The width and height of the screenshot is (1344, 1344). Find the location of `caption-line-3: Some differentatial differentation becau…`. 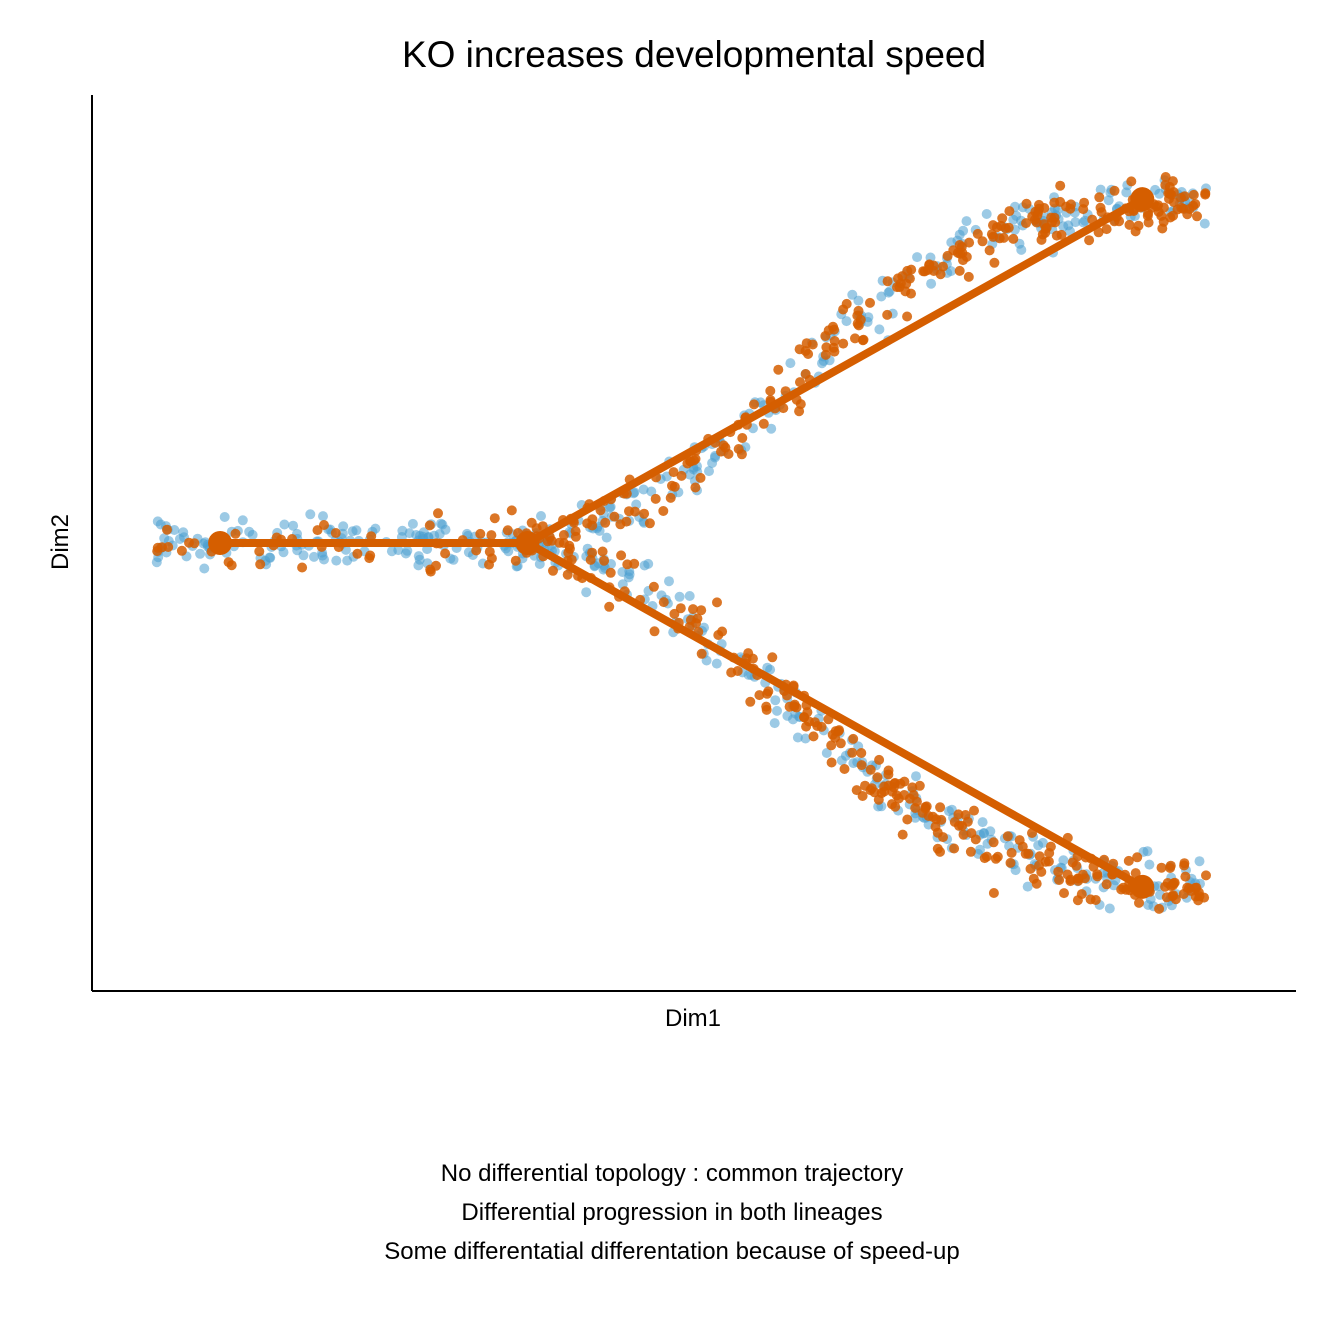

caption-line-3: Some differentatial differentation becau… is located at coordinates (672, 1251).